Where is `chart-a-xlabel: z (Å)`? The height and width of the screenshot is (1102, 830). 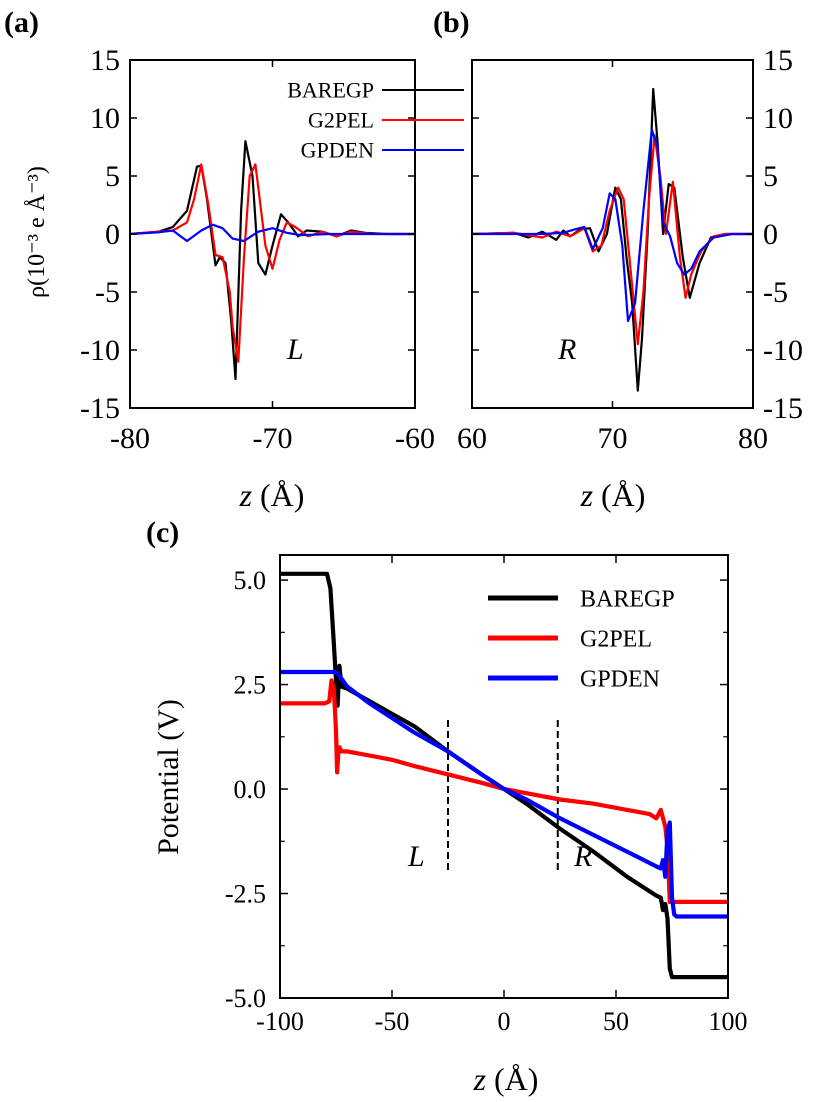
chart-a-xlabel: z (Å) is located at coordinates (272, 495).